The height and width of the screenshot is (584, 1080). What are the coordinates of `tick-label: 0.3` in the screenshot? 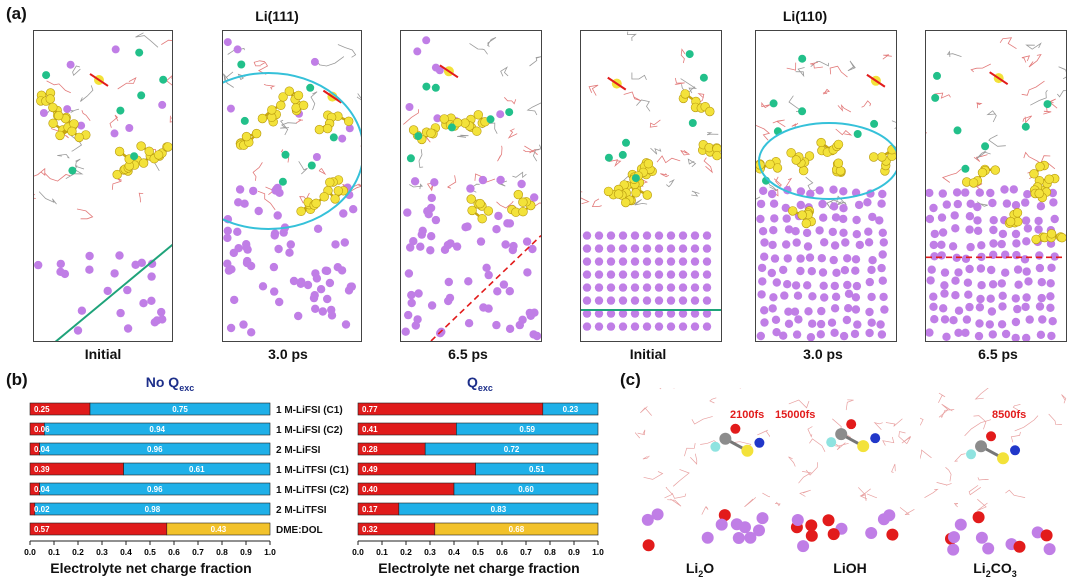 It's located at (102, 552).